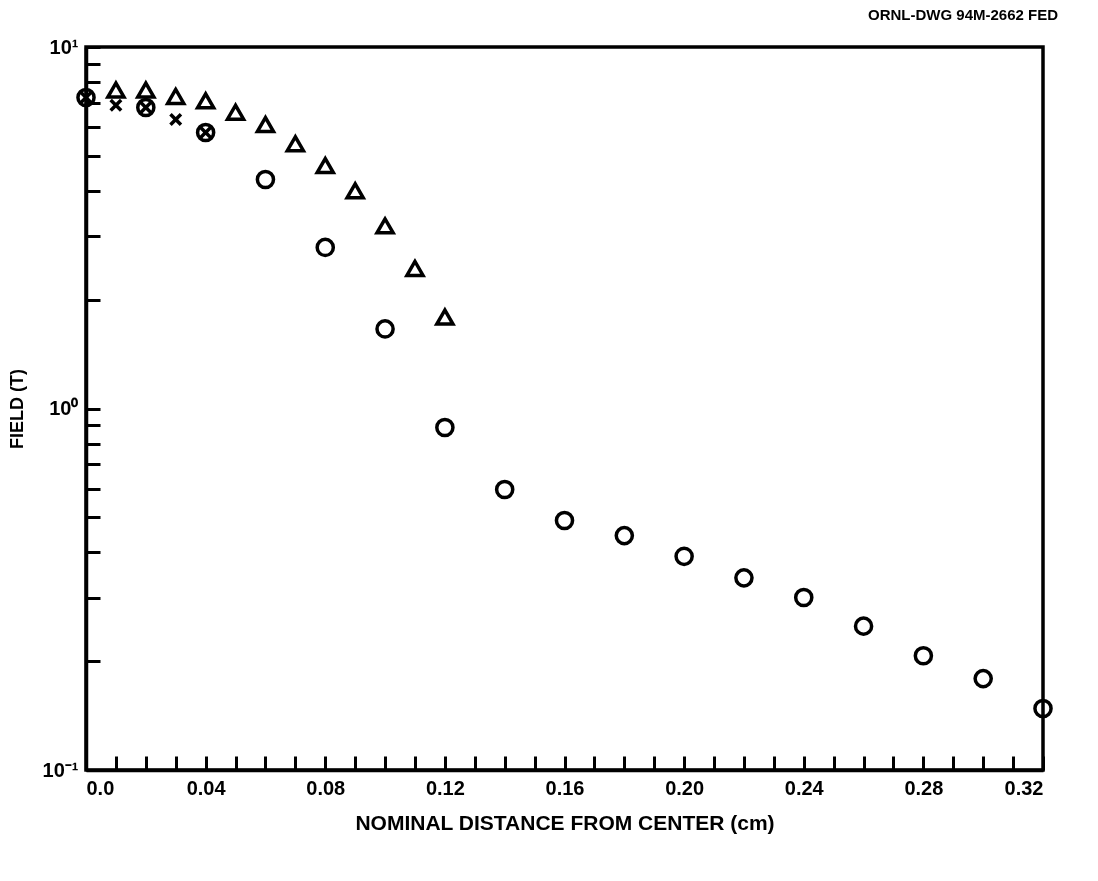 The width and height of the screenshot is (1098, 881). I want to click on y-axis-title: FIELD (T), so click(16, 409).